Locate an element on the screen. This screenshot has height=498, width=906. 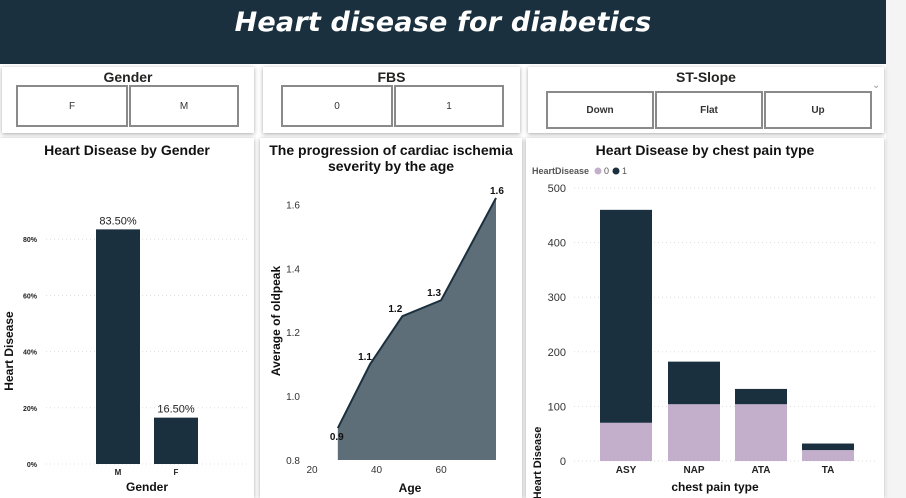
gender-option-f: F is located at coordinates (72, 106).